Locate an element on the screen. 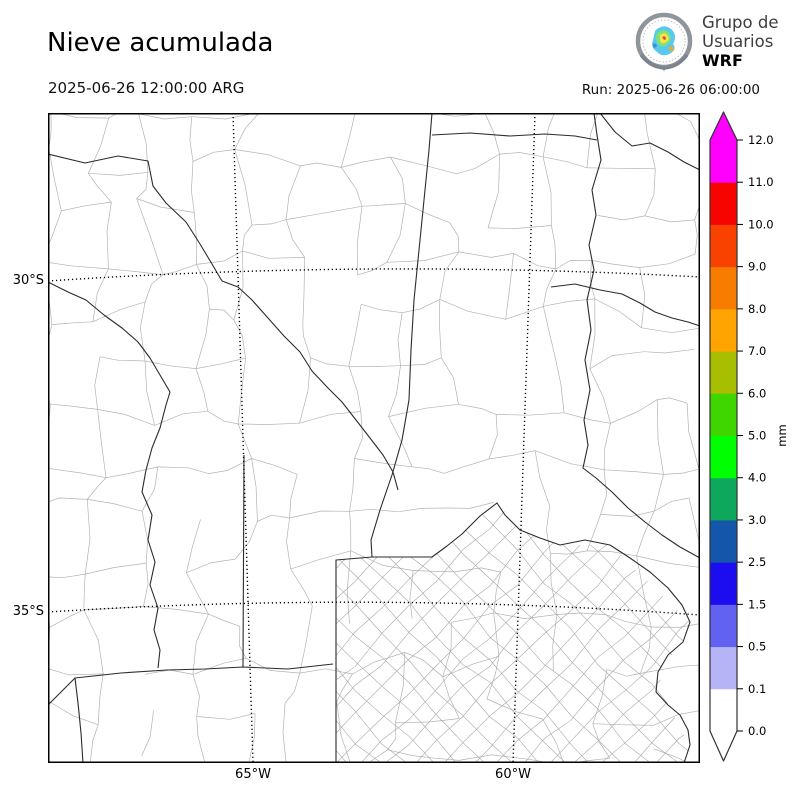  lapampa-west-leg is located at coordinates (79, 720).